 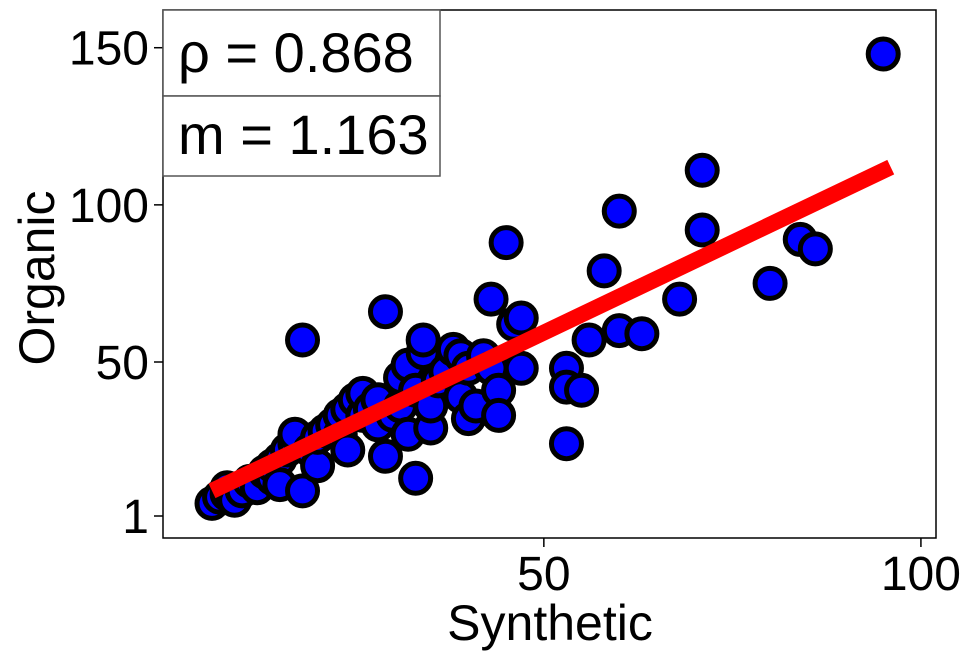 What do you see at coordinates (109, 206) in the screenshot?
I see `y-tick-label: 100` at bounding box center [109, 206].